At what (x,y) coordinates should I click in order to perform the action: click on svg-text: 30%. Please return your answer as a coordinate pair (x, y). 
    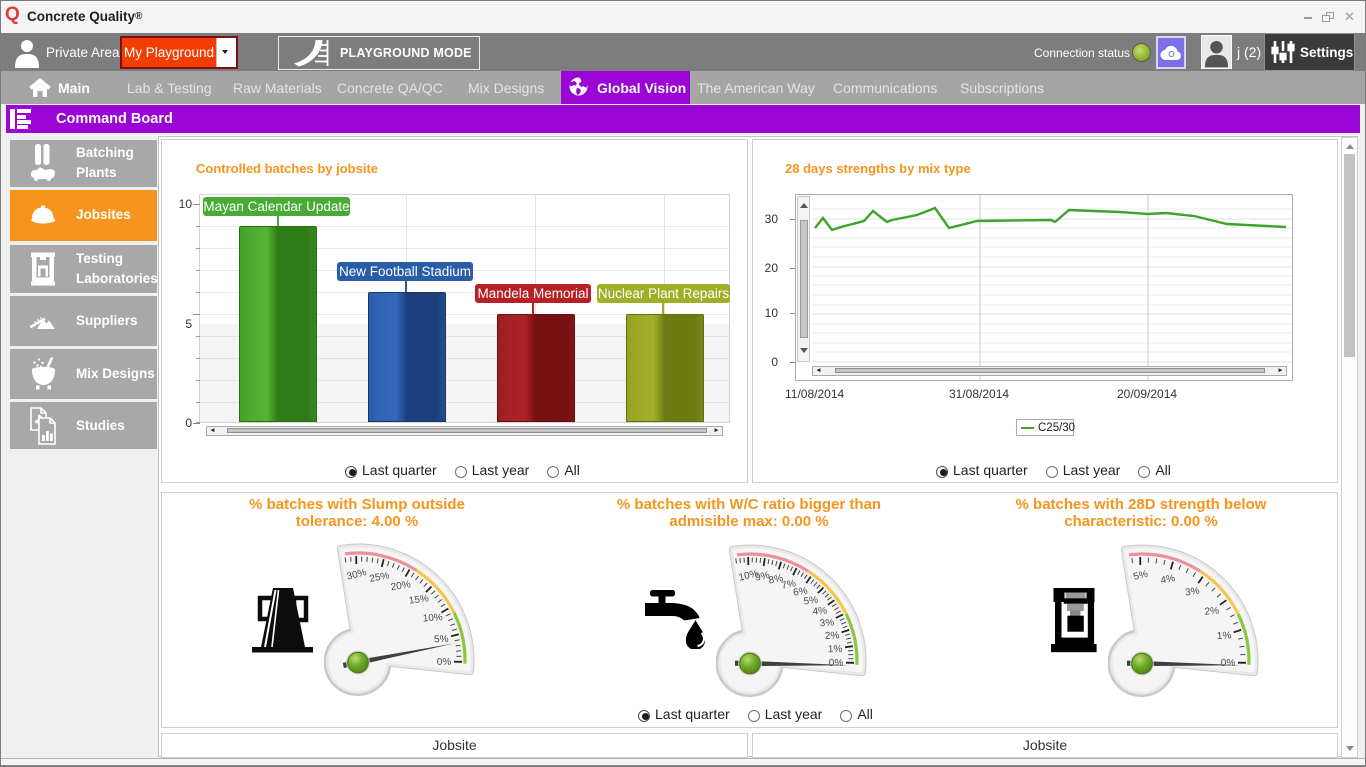
    Looking at the image, I should click on (357, 575).